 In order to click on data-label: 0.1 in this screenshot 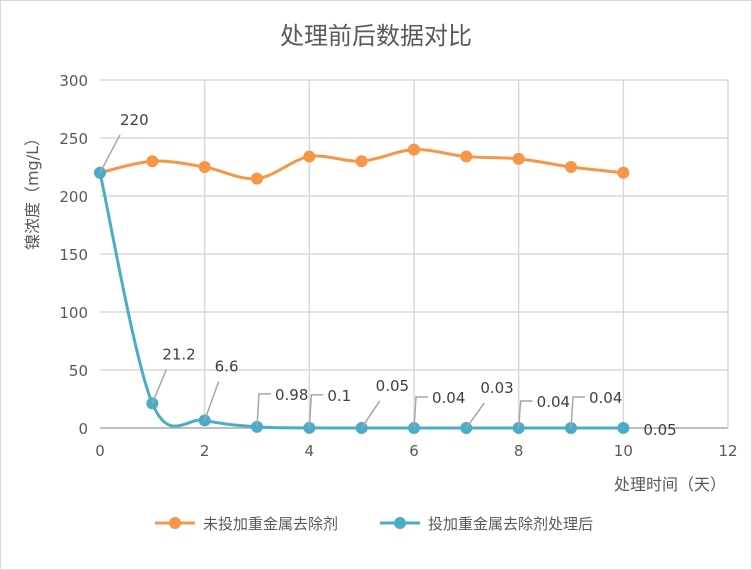, I will do `click(339, 396)`.